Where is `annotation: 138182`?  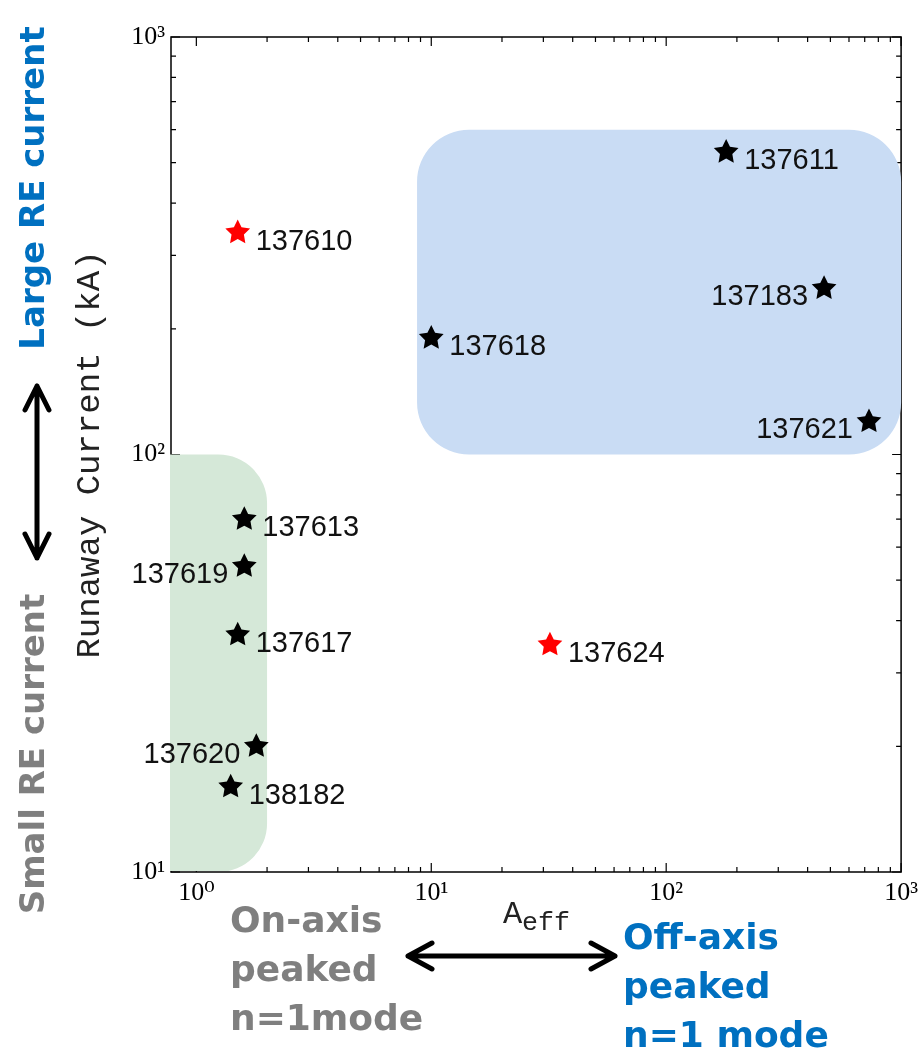 annotation: 138182 is located at coordinates (297, 793).